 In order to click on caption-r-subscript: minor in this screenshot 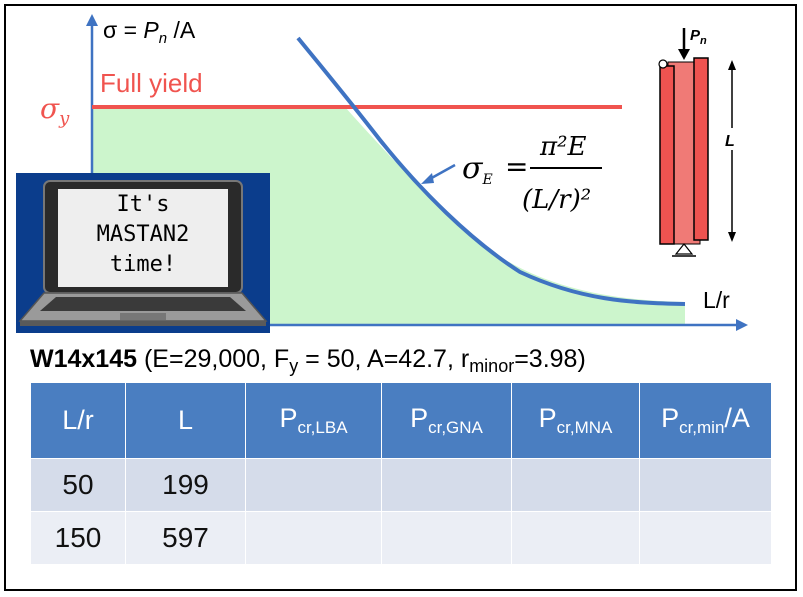, I will do `click(492, 366)`.